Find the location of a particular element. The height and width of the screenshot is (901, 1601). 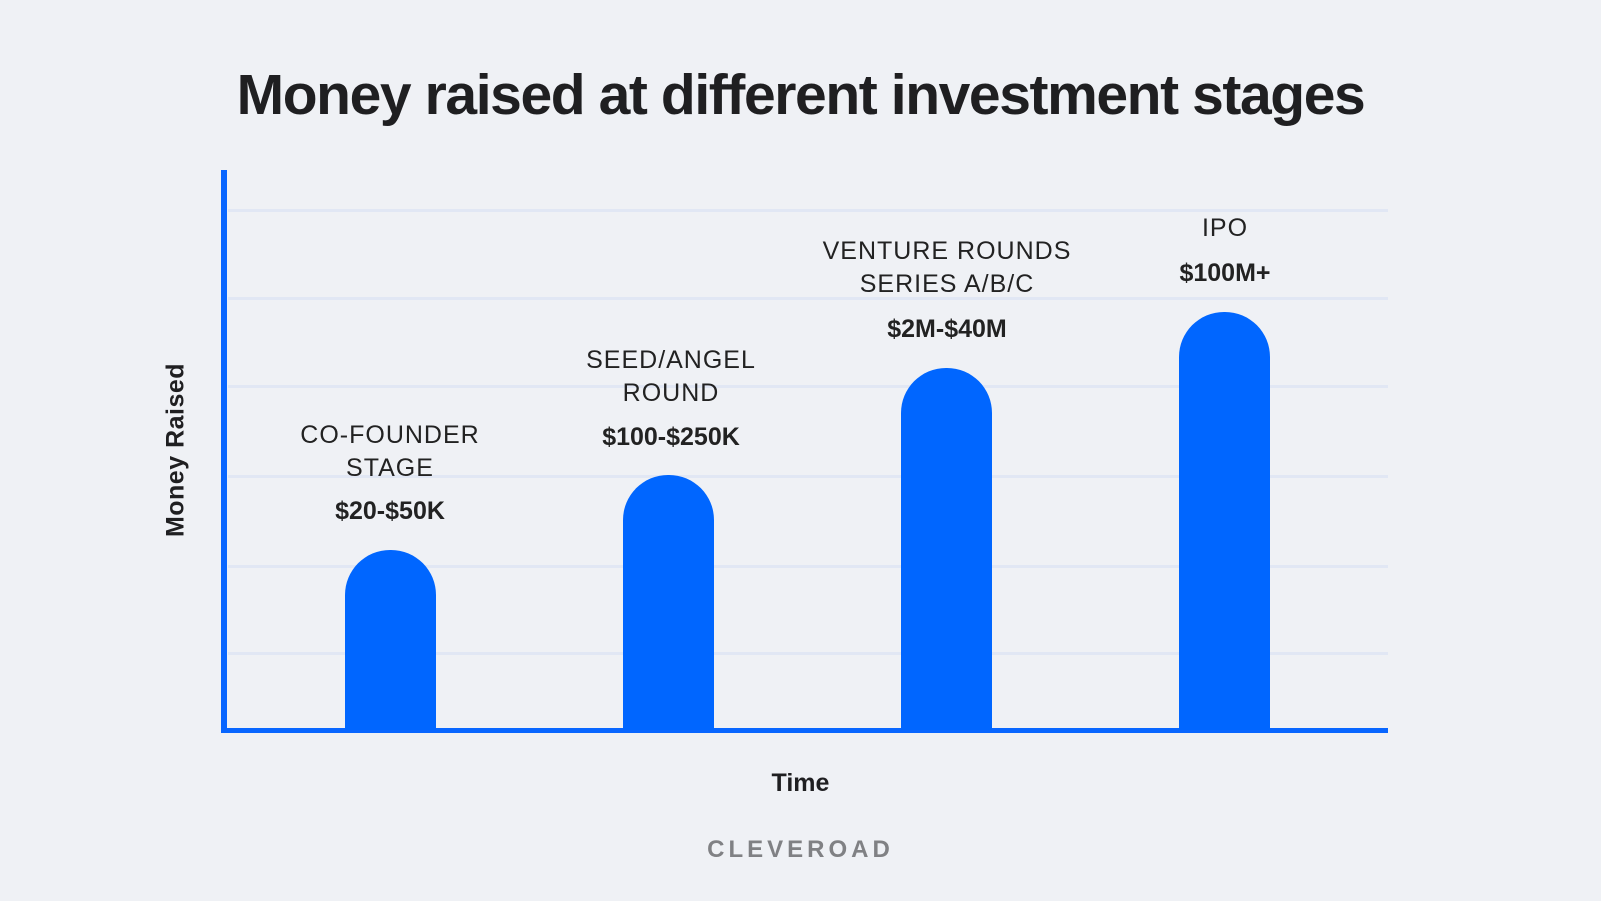

x-axis-line is located at coordinates (804, 730).